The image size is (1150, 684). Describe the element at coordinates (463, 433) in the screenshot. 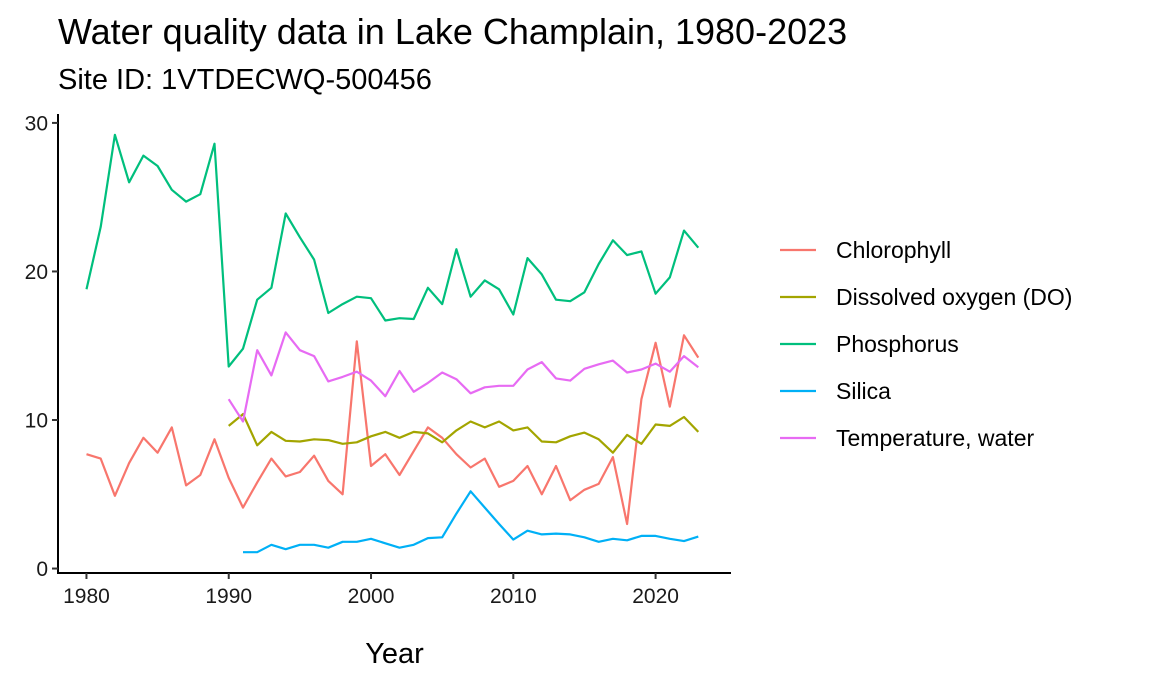

I see `series-line-dissolved-oxygen-do` at that location.